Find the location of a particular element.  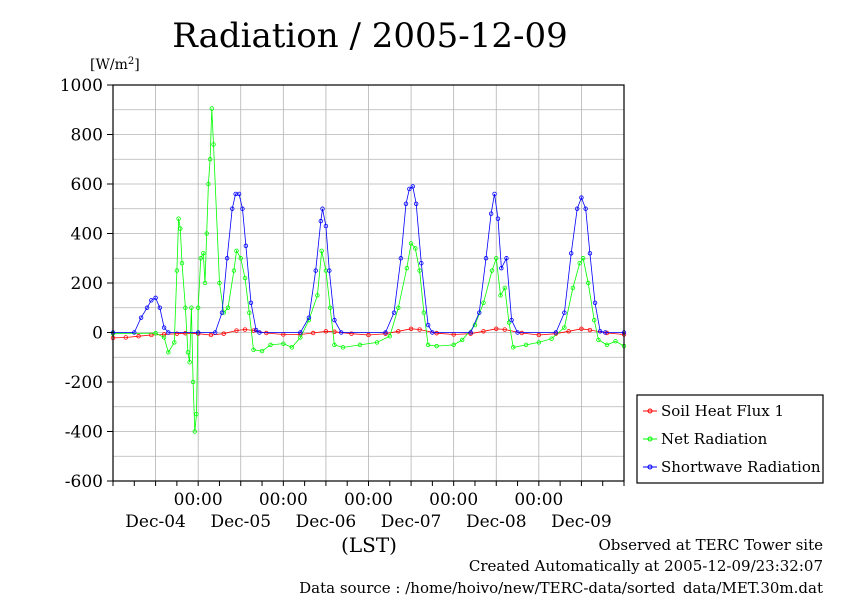

legend-box is located at coordinates (730, 439).